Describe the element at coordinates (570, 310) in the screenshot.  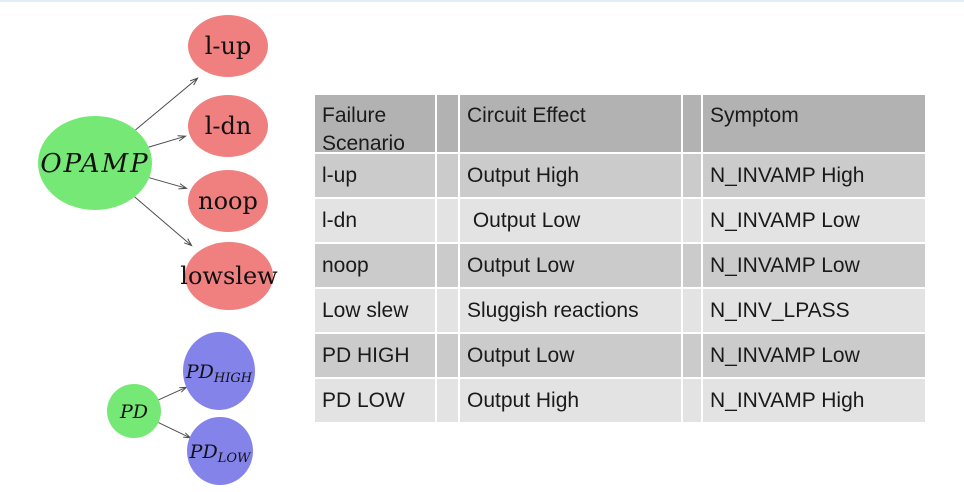
I see `cell-effect: Sluggish reactions` at that location.